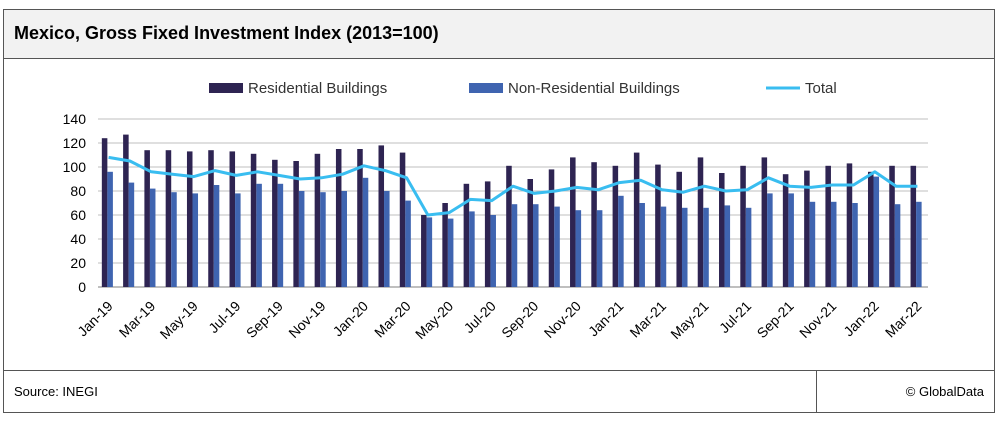 The height and width of the screenshot is (422, 1002). Describe the element at coordinates (816, 392) in the screenshot. I see `footer-divider` at that location.